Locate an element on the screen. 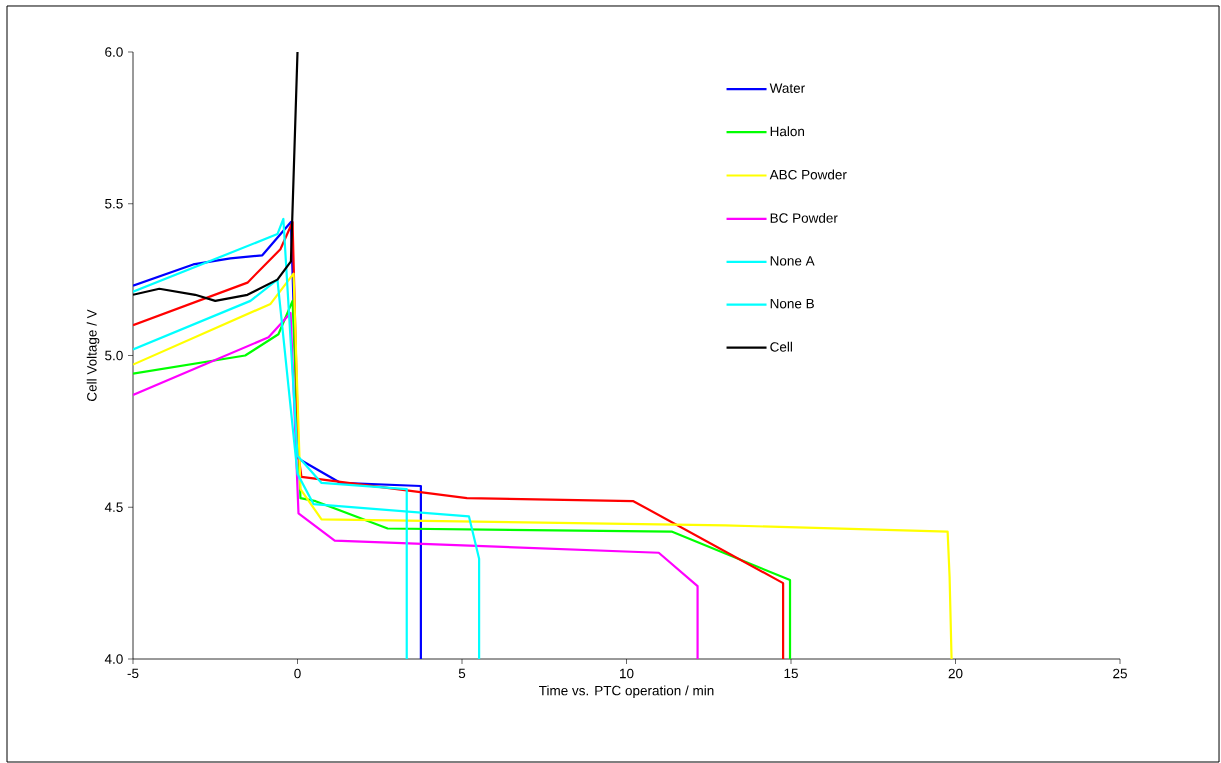 The height and width of the screenshot is (763, 1221). y-tick-label: 4.5 is located at coordinates (113, 507).